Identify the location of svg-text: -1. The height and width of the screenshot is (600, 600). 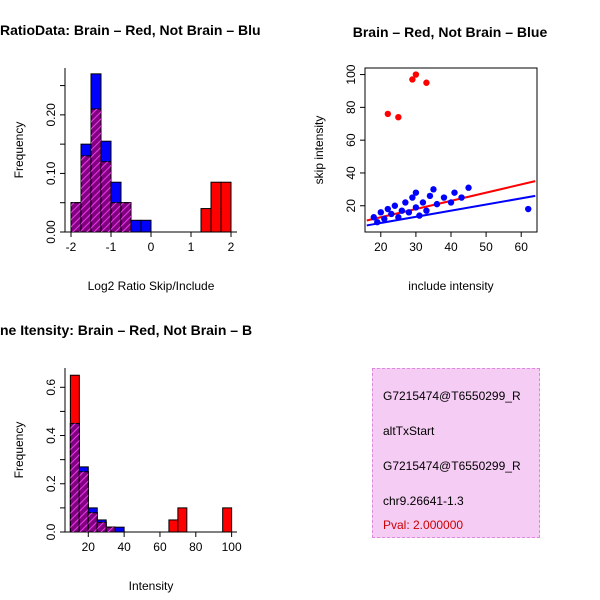
(111, 247).